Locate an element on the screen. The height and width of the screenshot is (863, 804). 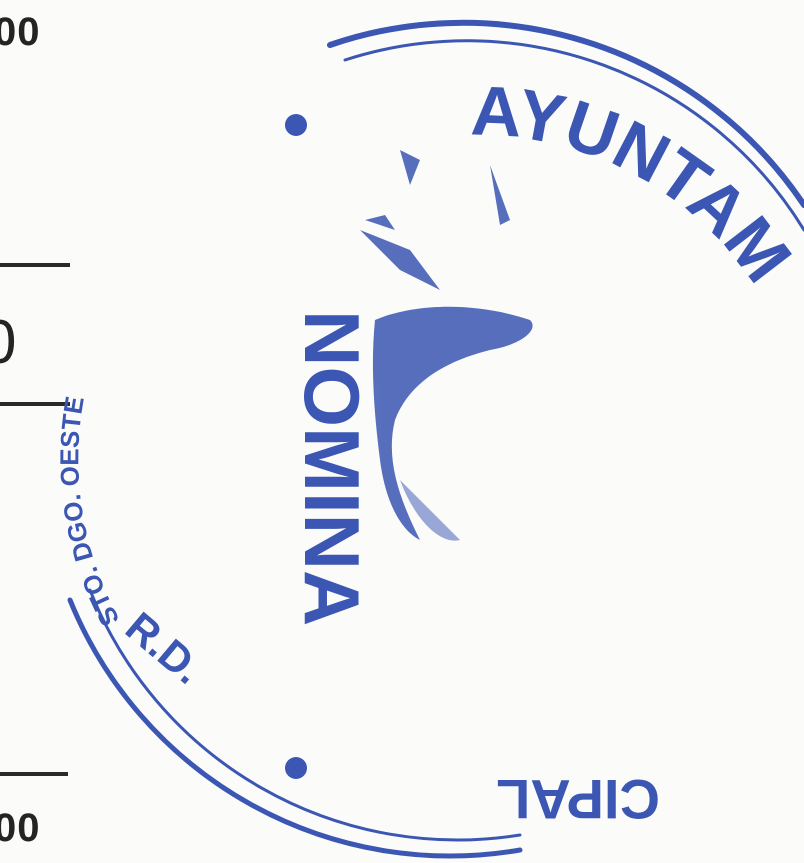
bottom-rule is located at coordinates (34, 774).